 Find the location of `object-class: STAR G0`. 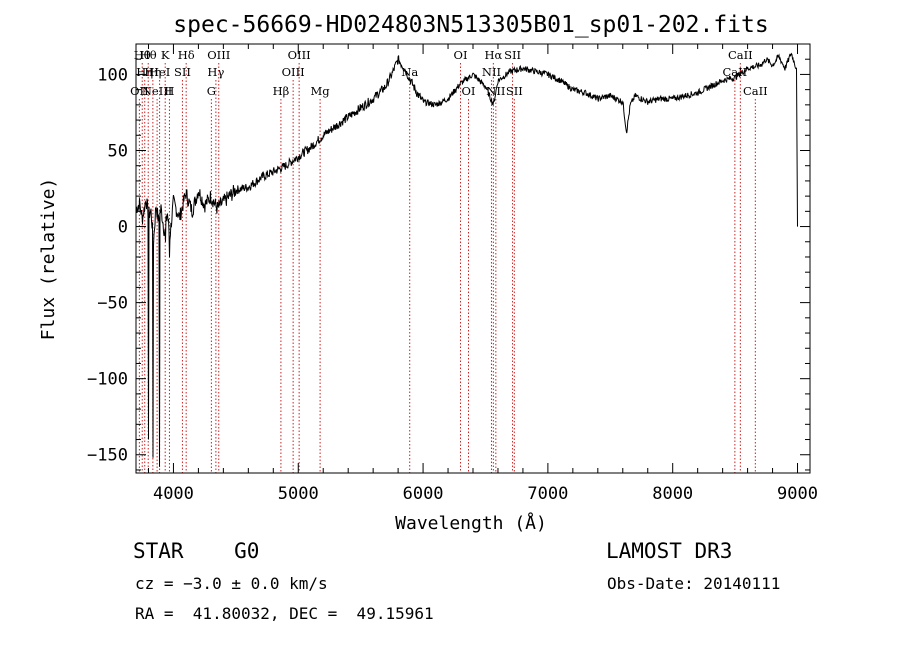

object-class: STAR G0 is located at coordinates (196, 551).